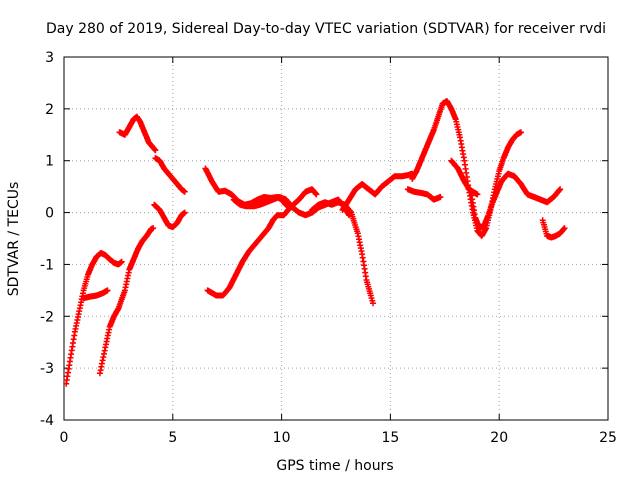 Image resolution: width=640 pixels, height=480 pixels. I want to click on y-tick-label: -1, so click(47, 265).